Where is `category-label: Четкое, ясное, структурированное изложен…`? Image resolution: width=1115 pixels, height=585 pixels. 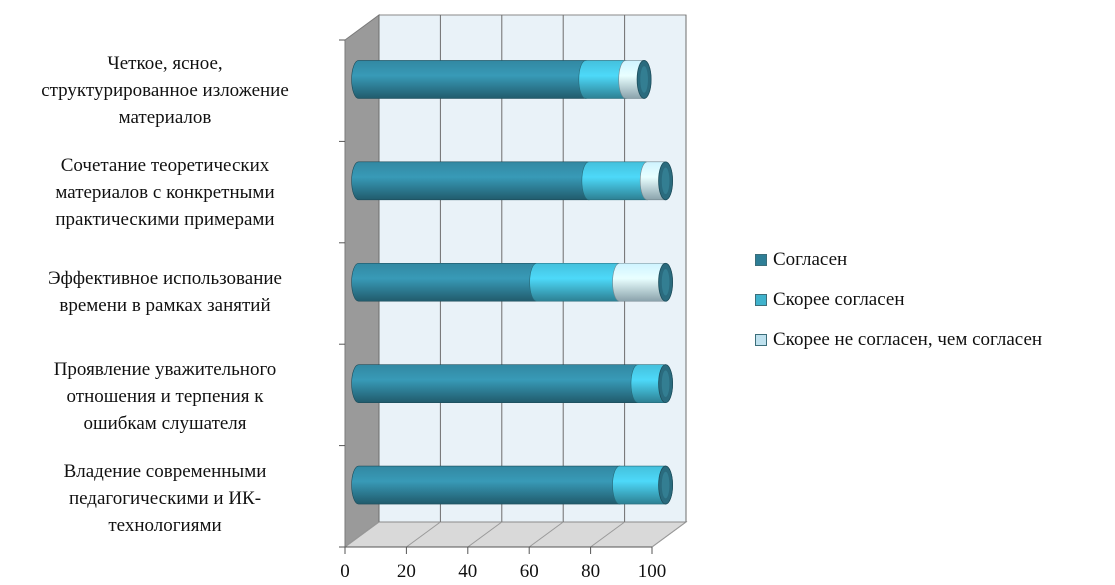
category-label: Четкое, ясное, структурированное изложен… is located at coordinates (165, 90).